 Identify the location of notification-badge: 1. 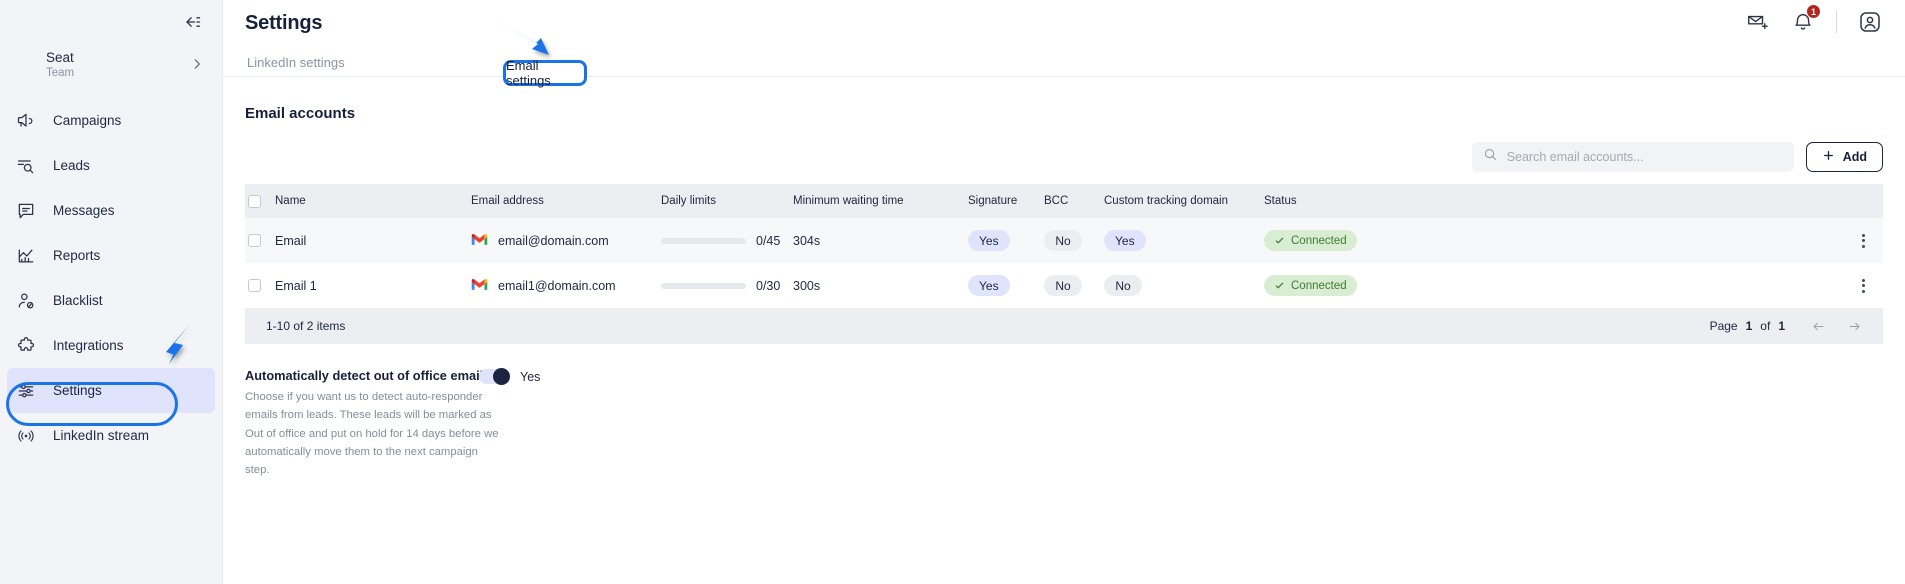
(1813, 11).